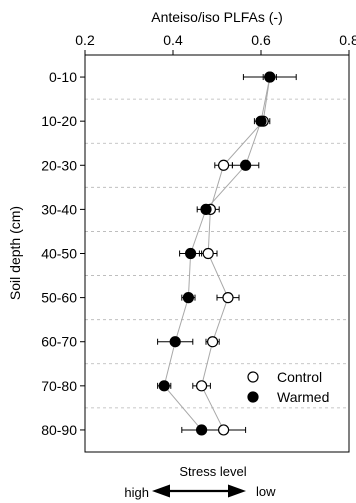  Describe the element at coordinates (59, 254) in the screenshot. I see `y-tick-label: 40-50` at that location.